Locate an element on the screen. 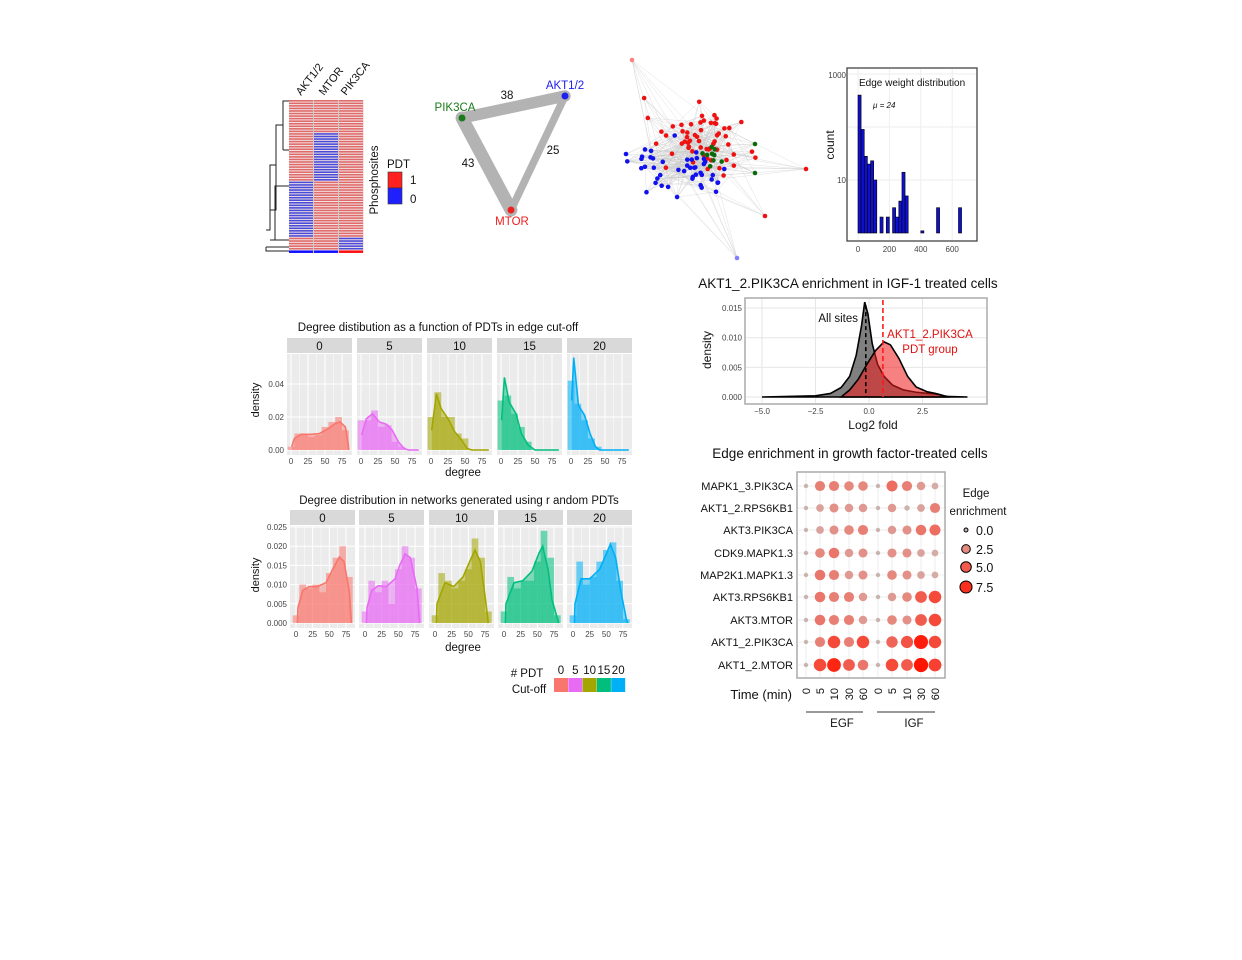 Image resolution: width=1242 pixels, height=960 pixels. y-tick-label: 0.02 is located at coordinates (276, 417).